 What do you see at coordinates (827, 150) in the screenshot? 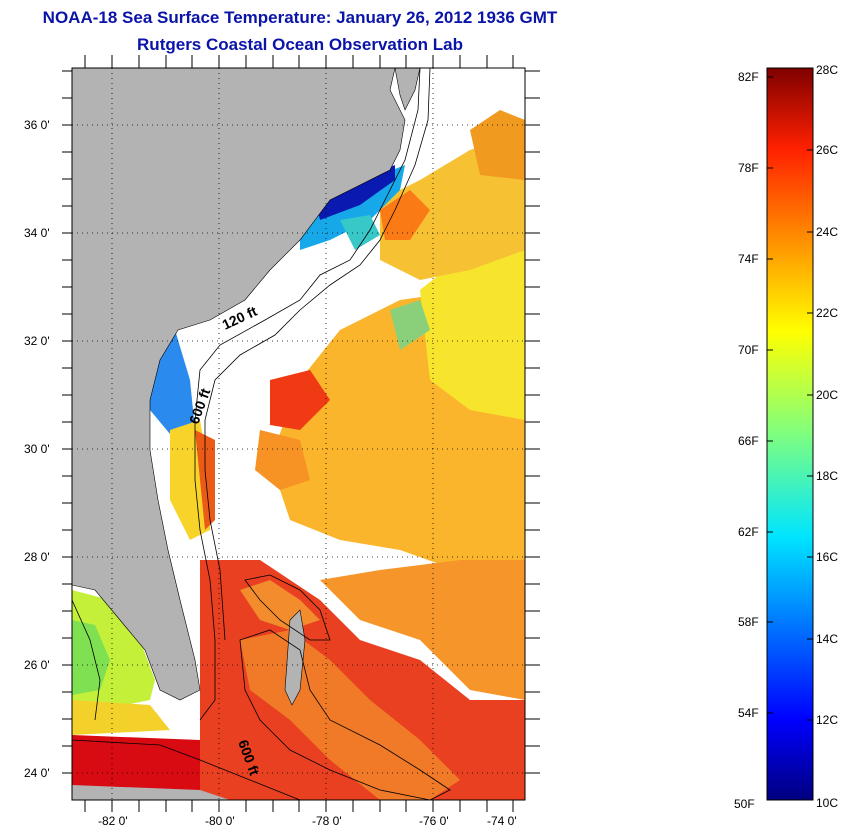
I see `colorbar-c-label: 26C` at bounding box center [827, 150].